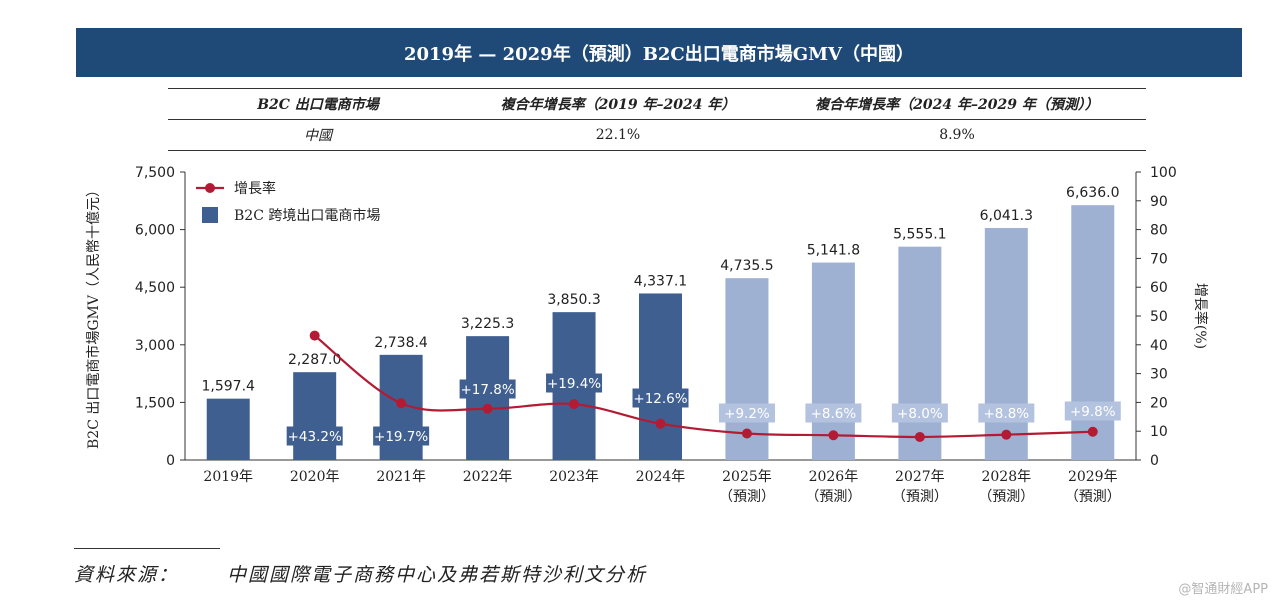 The width and height of the screenshot is (1280, 607). I want to click on growth-label: +9.8%, so click(1093, 412).